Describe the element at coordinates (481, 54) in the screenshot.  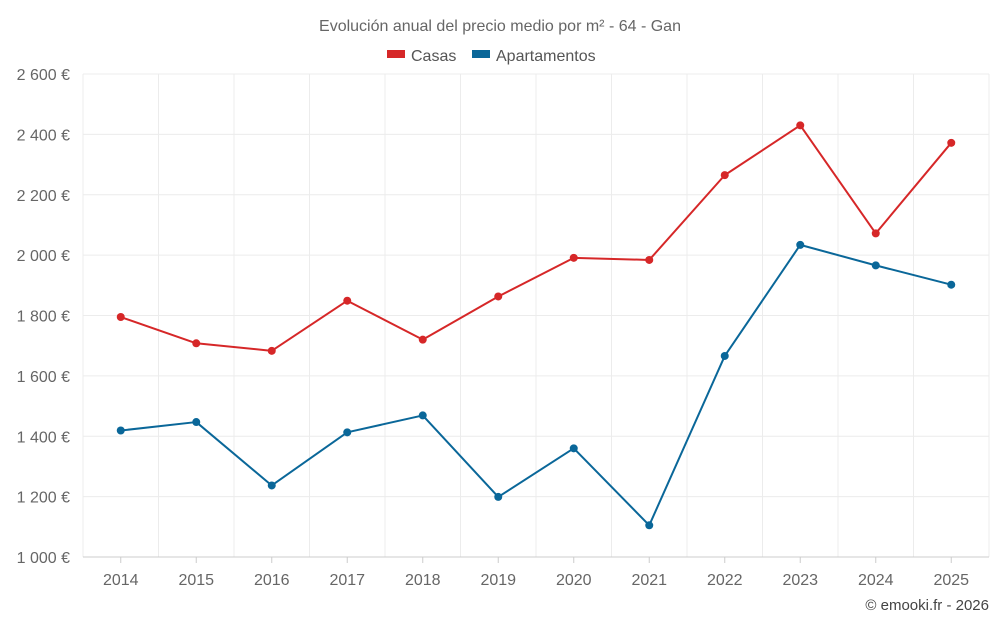
I see `legend-swatch-apartamentos` at that location.